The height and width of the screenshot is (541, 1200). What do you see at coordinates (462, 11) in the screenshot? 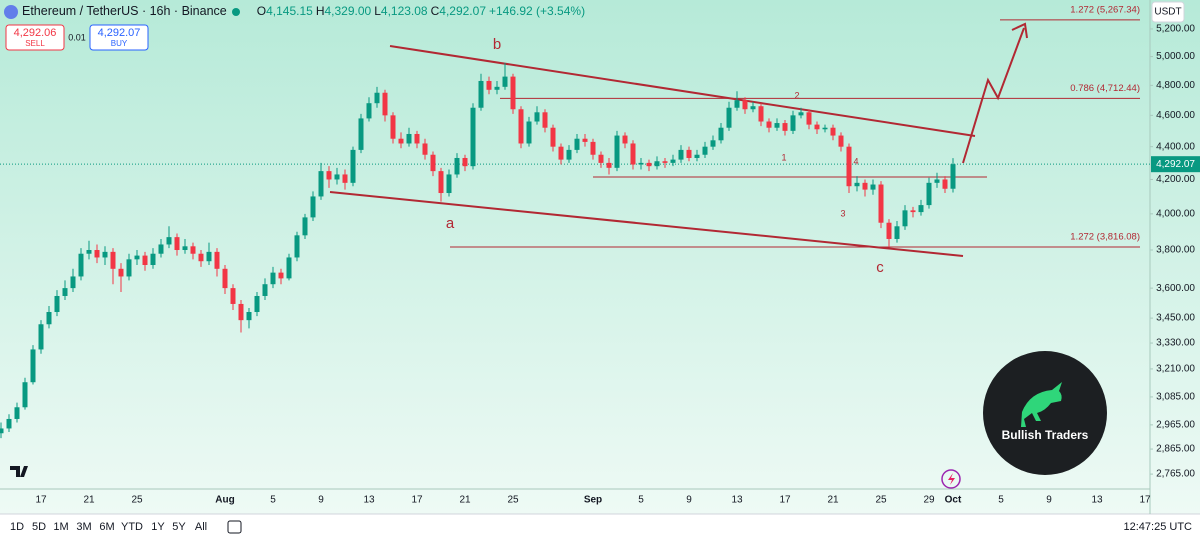
I see `ohlc-value: 4,292.07` at bounding box center [462, 11].